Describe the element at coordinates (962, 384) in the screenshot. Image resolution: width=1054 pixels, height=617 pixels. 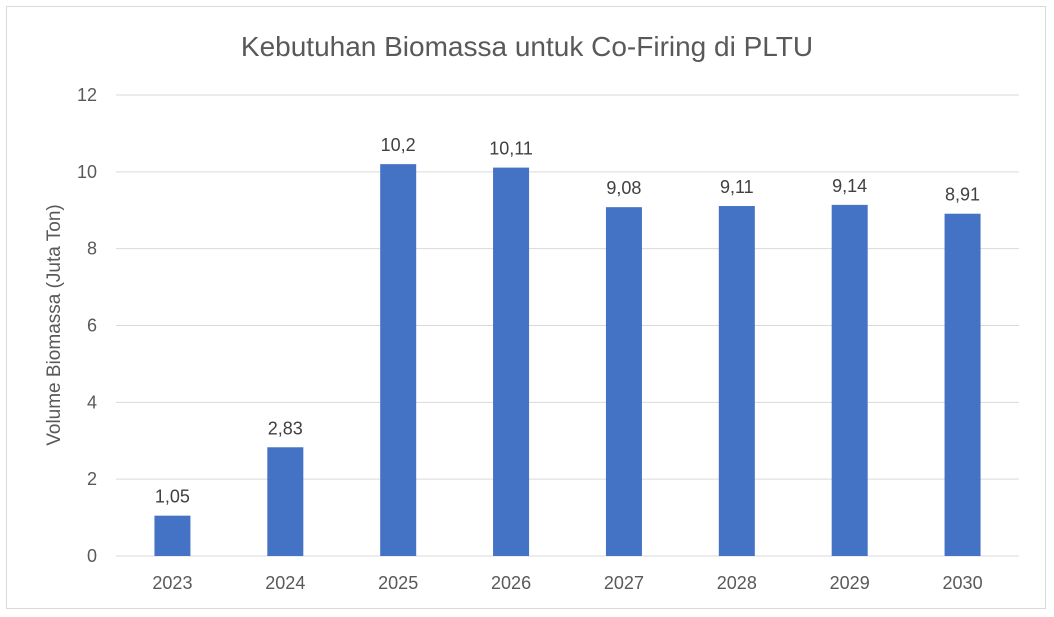
I see `bar-2030` at that location.